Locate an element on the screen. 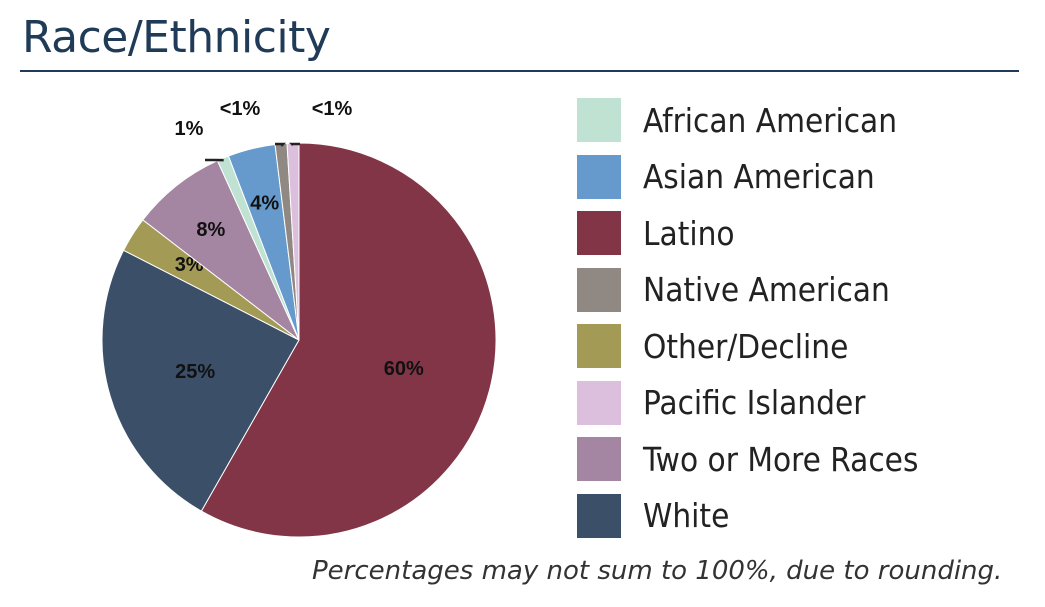 The height and width of the screenshot is (607, 1045). slice-label: 4% is located at coordinates (264, 203).